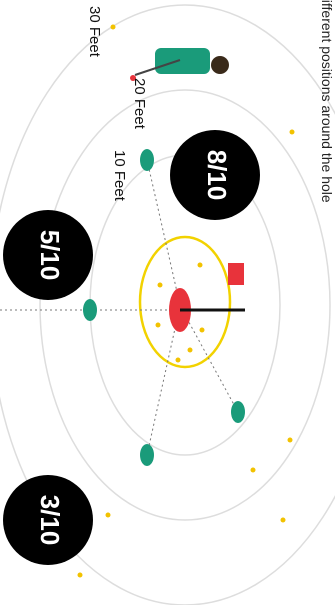  I want to click on flag, so click(236, 274).